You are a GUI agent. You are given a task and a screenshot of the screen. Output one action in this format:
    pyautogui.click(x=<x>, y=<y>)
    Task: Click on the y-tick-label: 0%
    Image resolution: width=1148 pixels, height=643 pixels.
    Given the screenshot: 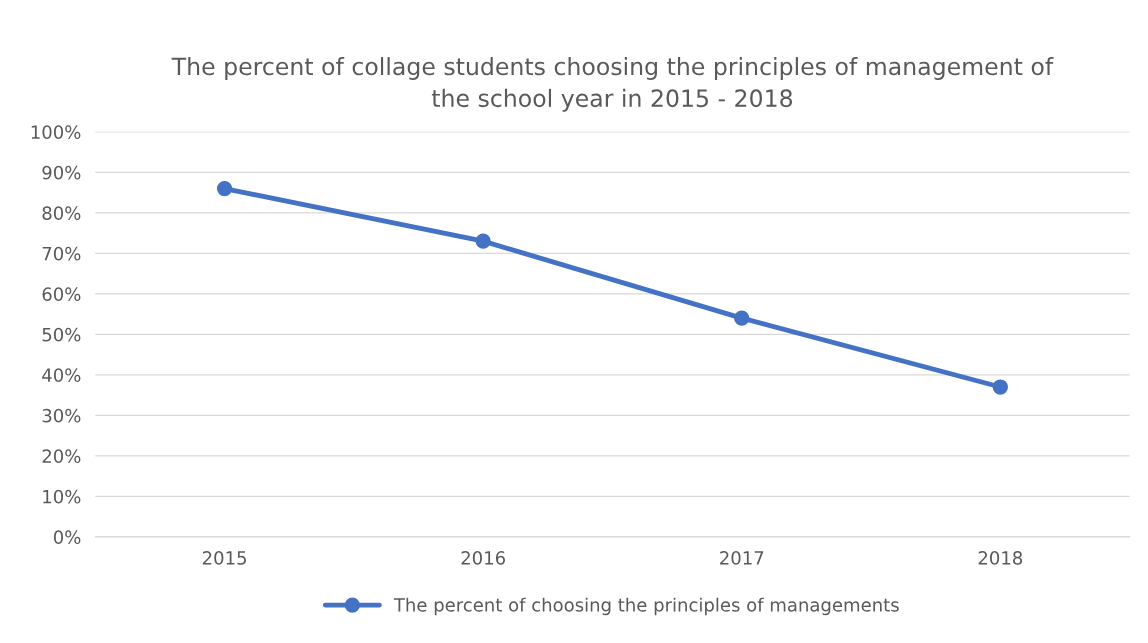 What is the action you would take?
    pyautogui.click(x=67, y=537)
    